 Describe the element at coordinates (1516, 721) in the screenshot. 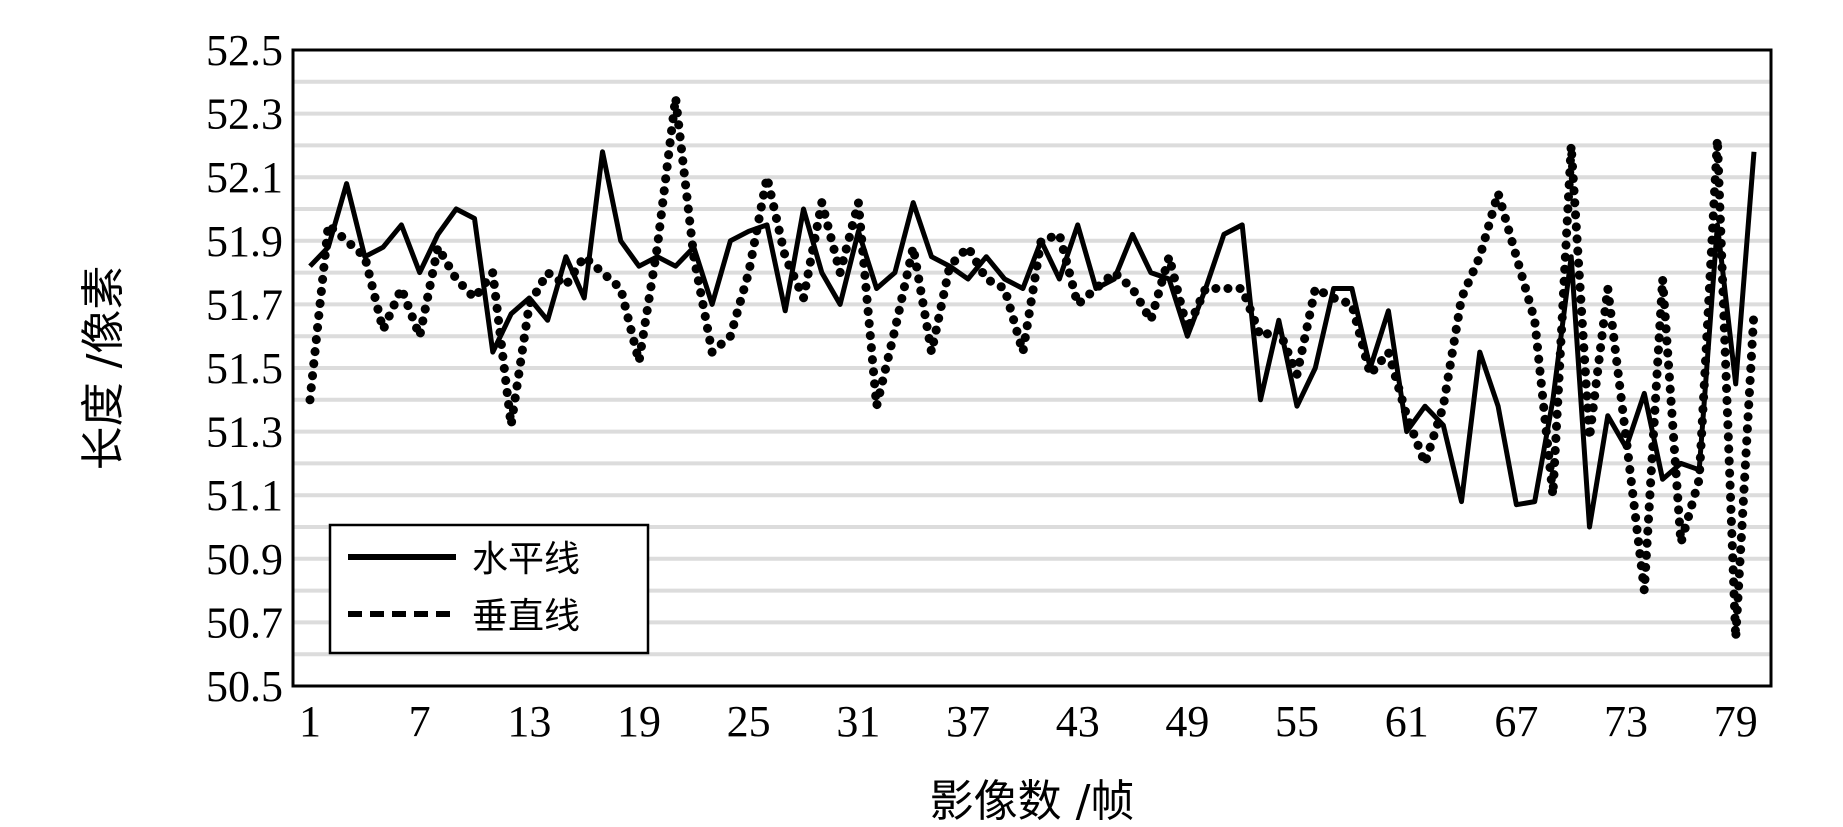

I see `x-tick-label: 67` at that location.